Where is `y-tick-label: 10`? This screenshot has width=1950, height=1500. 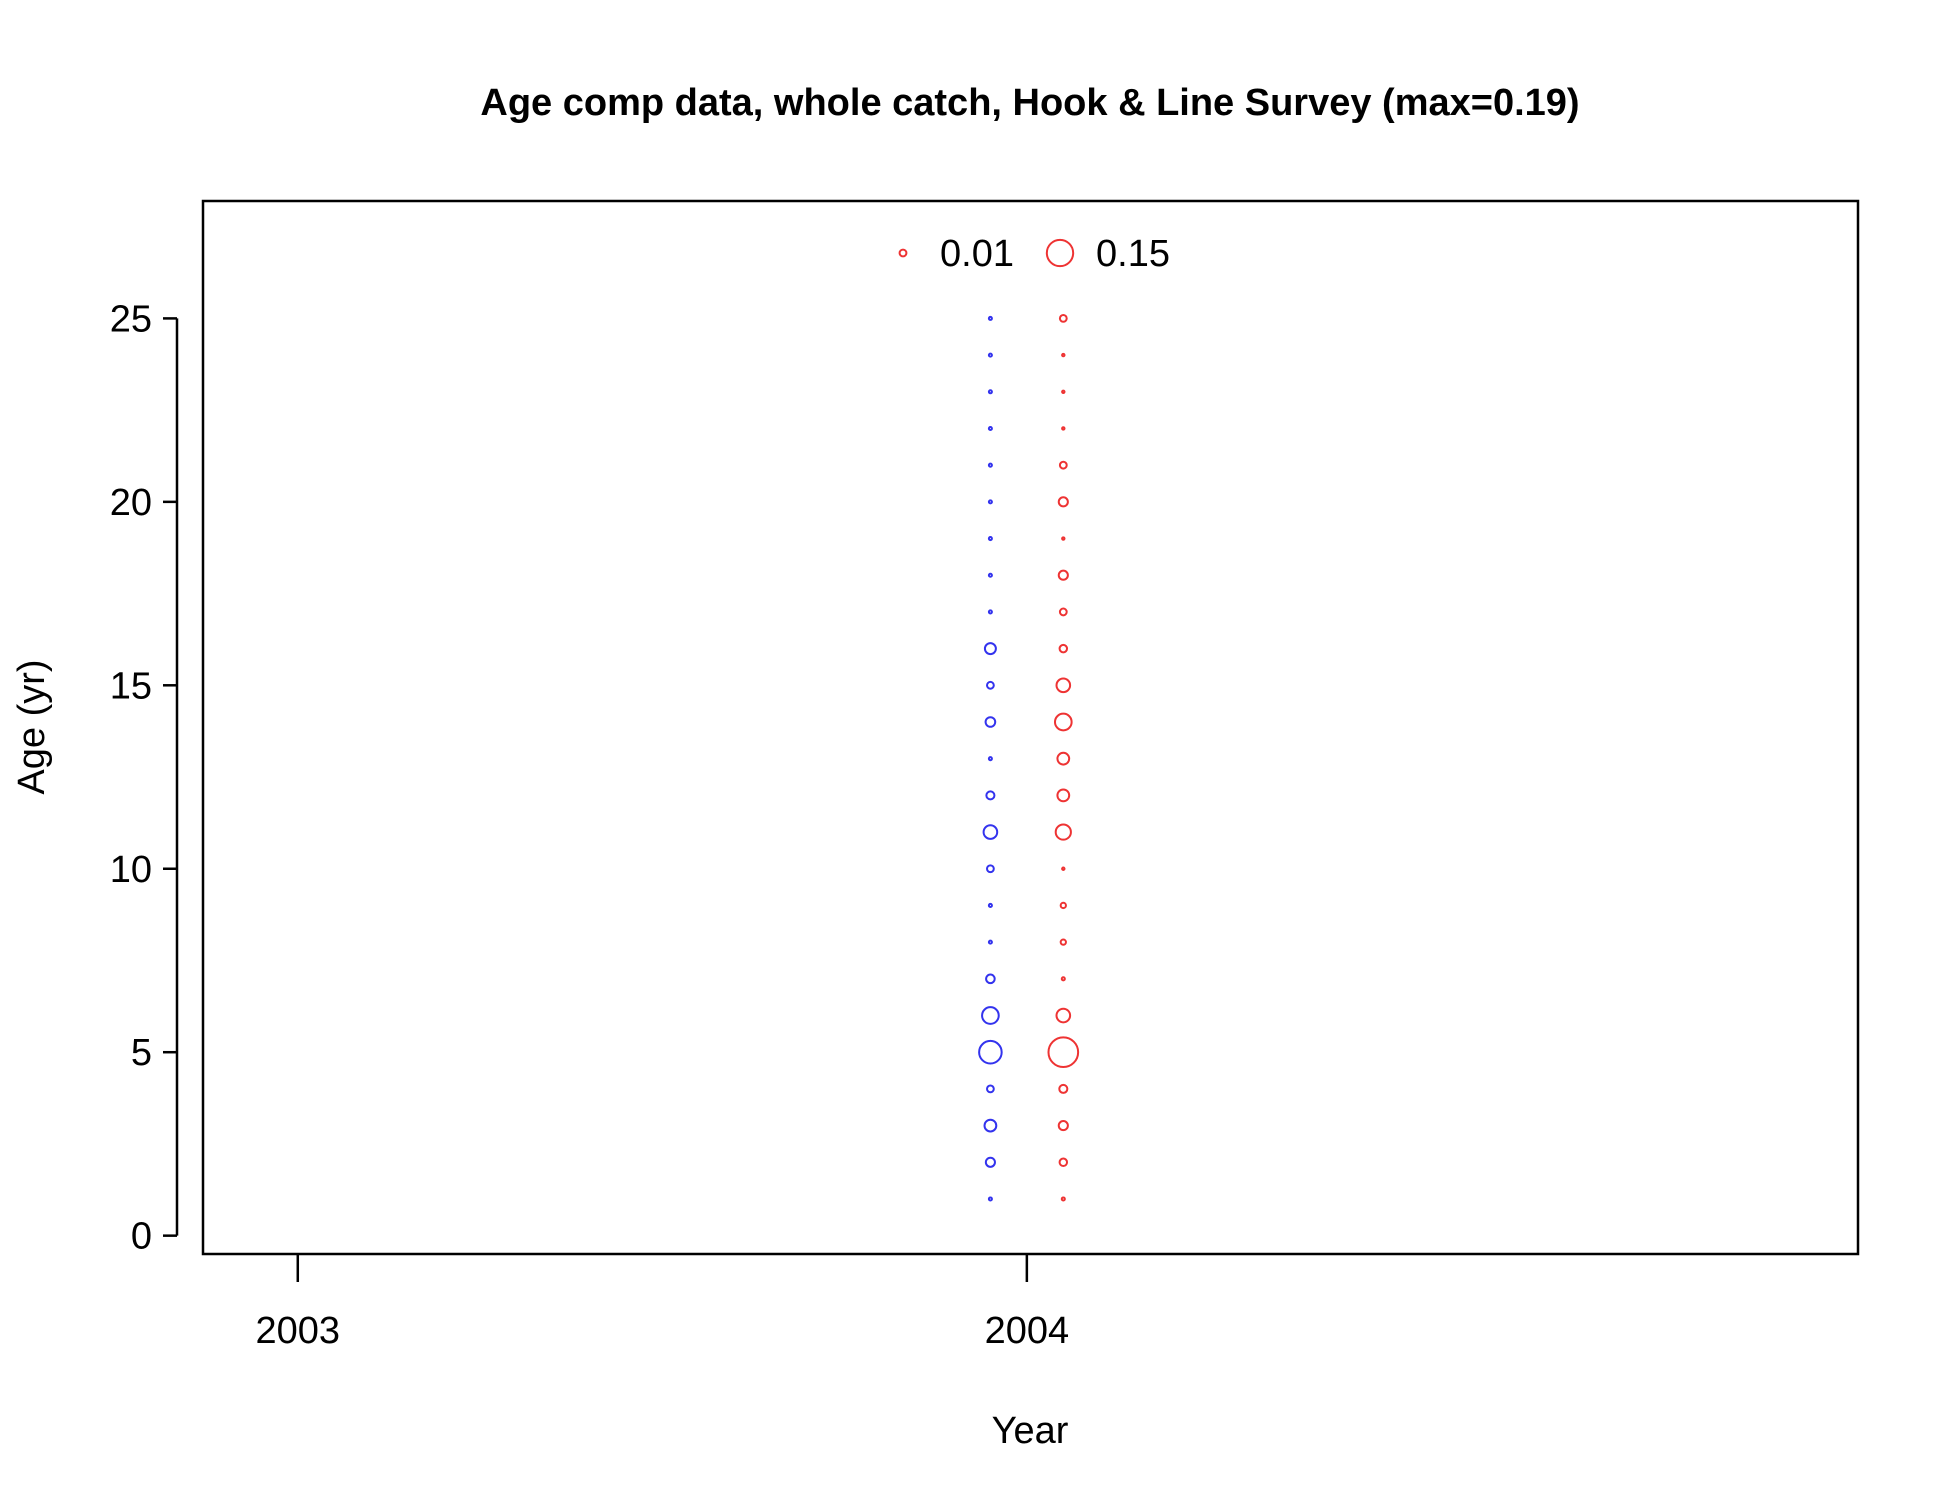
y-tick-label: 10 is located at coordinates (131, 870).